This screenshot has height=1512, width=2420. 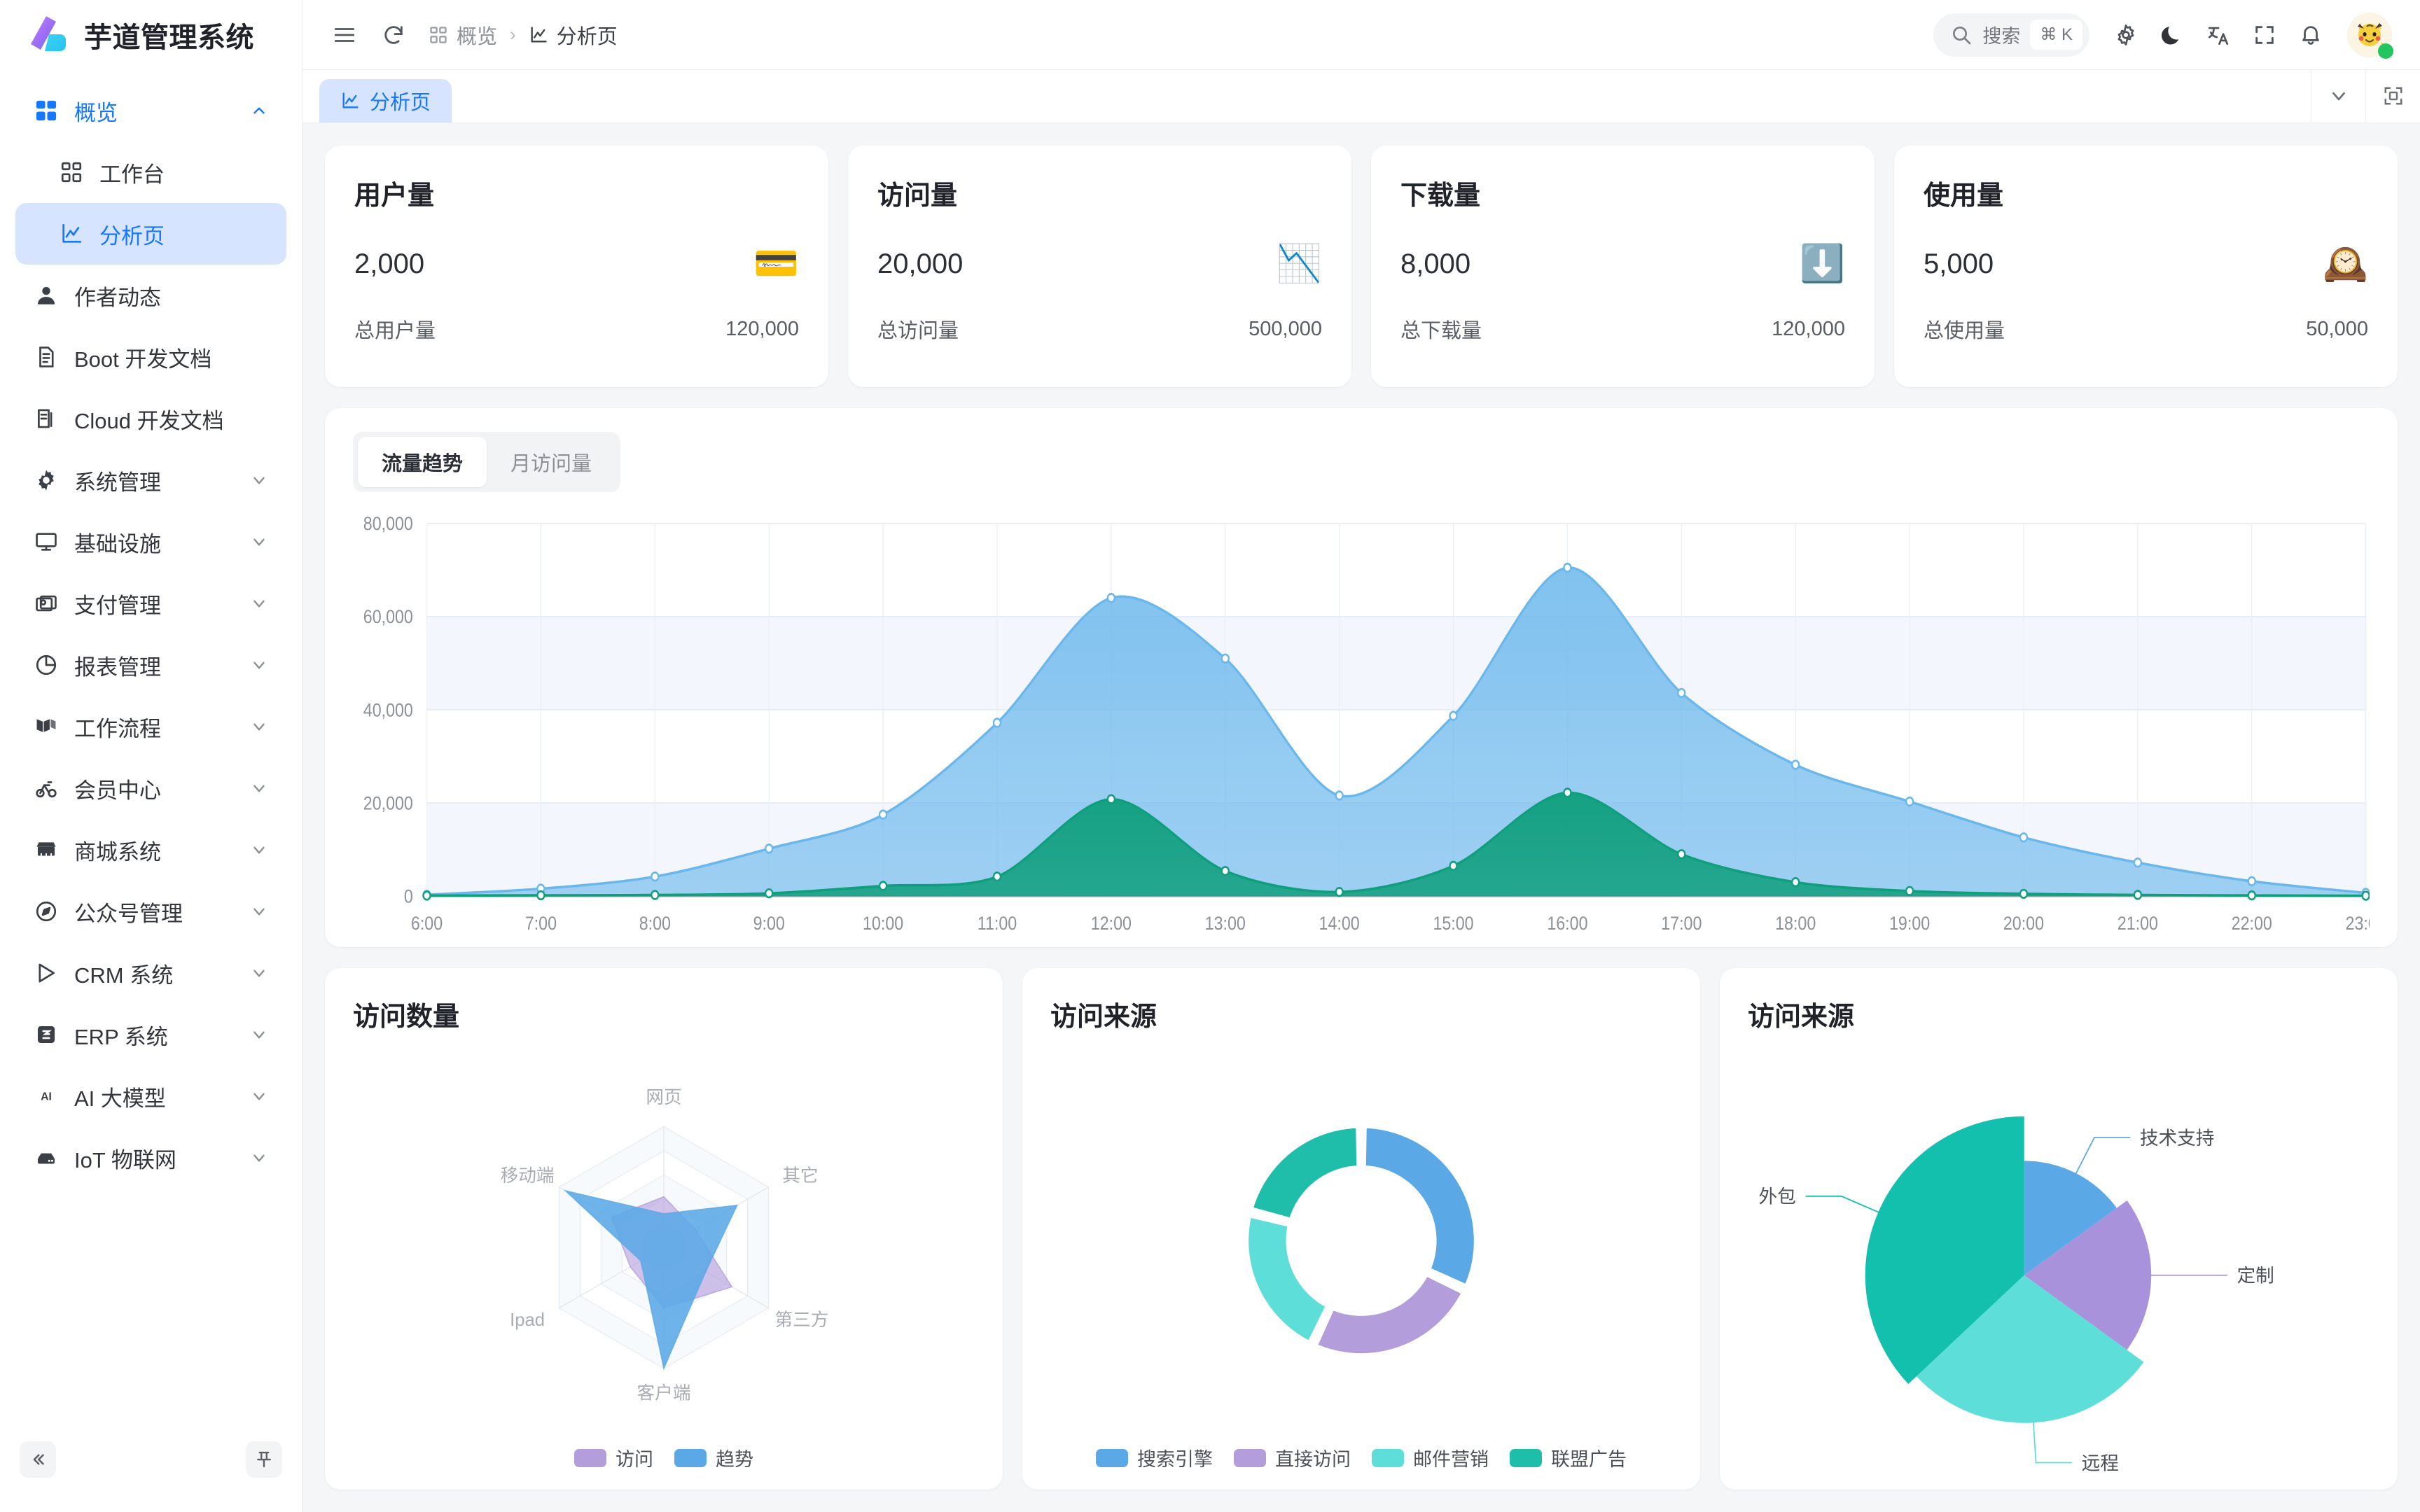 I want to click on sidebar-item-2: 分析页, so click(x=150, y=234).